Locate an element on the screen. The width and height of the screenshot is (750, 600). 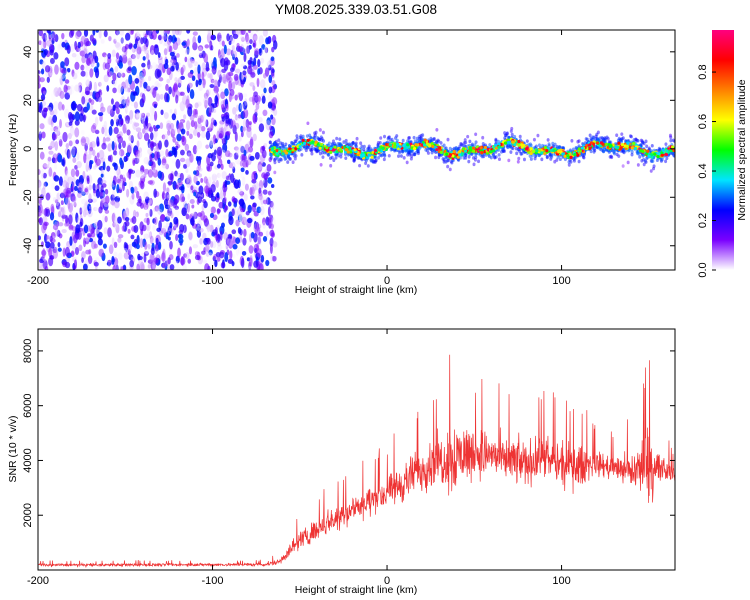
spectrogram-x-tick-label: -100 is located at coordinates (213, 281).